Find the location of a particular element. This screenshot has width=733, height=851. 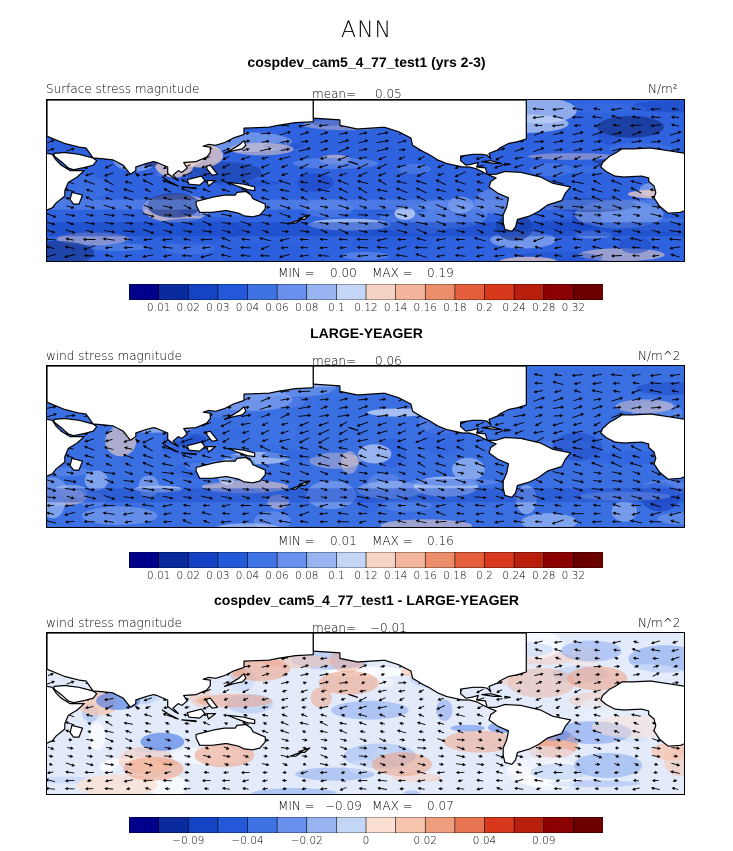

panel2-min-value: 0.01 is located at coordinates (343, 541).